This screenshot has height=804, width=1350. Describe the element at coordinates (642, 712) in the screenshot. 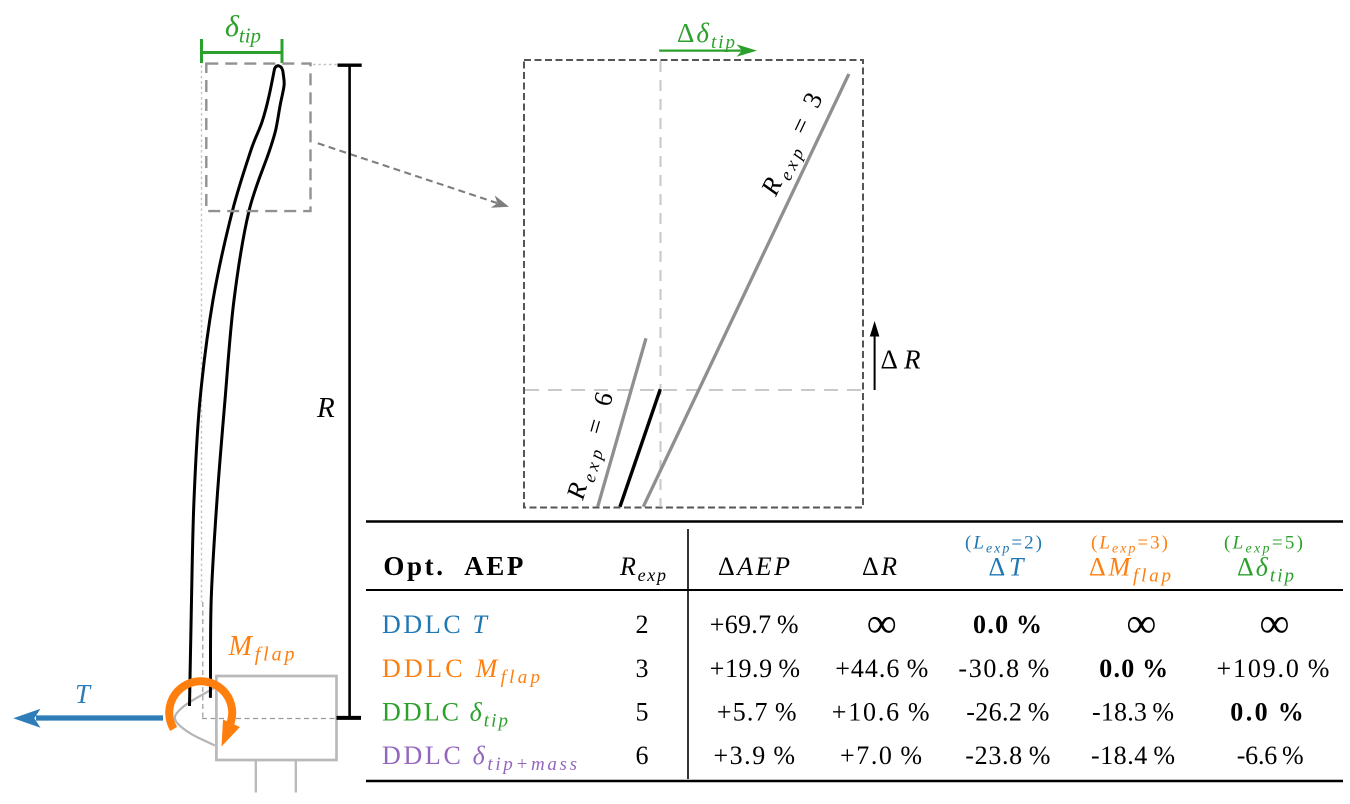

I see `svg-text: 5` at that location.